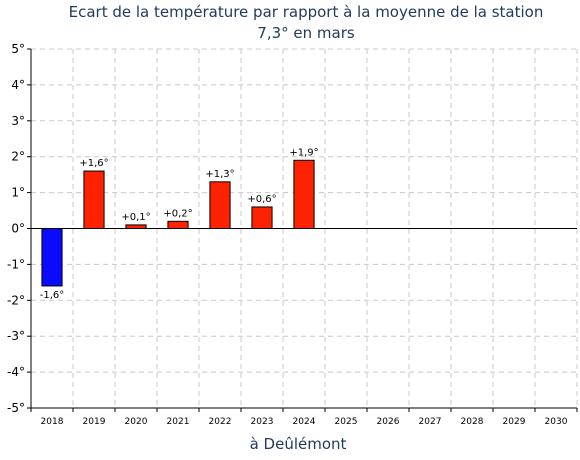  Describe the element at coordinates (18, 229) in the screenshot. I see `y-tick-label: 0°` at that location.